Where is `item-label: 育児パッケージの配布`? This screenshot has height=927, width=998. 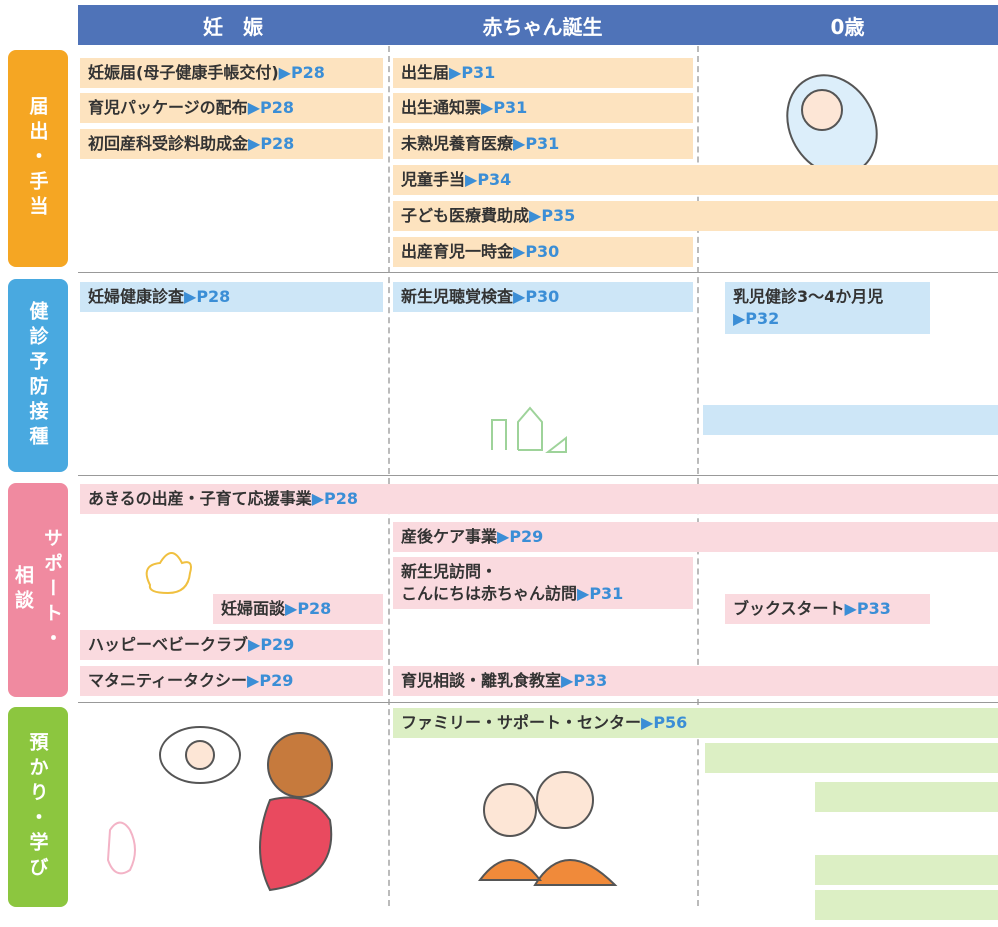 item-label: 育児パッケージの配布 is located at coordinates (168, 107).